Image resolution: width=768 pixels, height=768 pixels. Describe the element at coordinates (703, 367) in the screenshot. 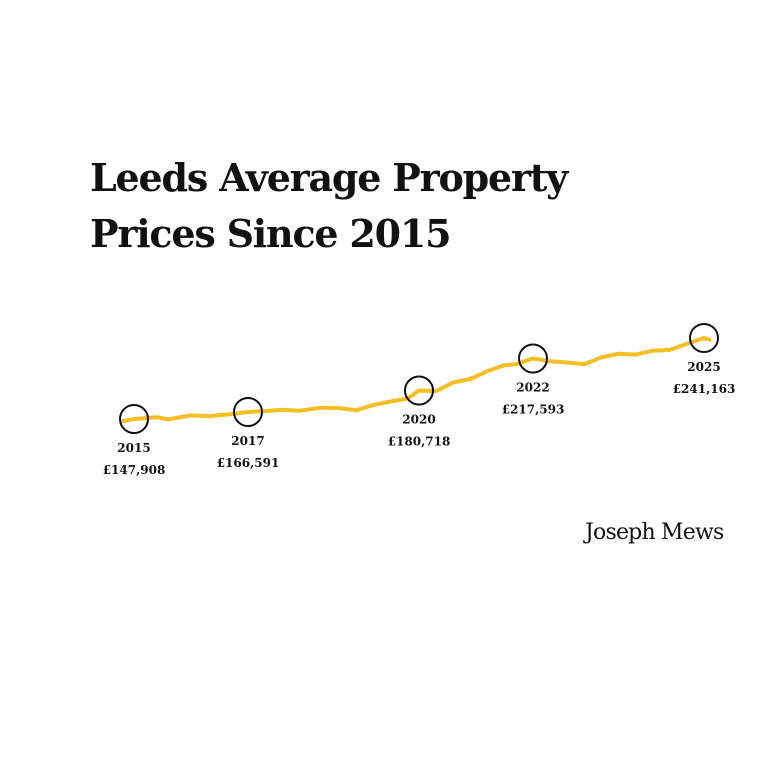

I see `marker-year-2025: 2025` at that location.